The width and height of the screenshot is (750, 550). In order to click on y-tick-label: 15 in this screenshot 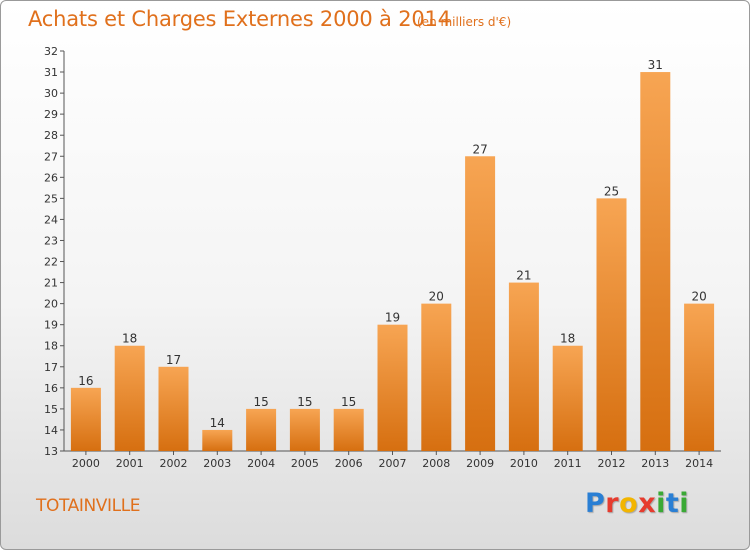, I will do `click(51, 409)`.